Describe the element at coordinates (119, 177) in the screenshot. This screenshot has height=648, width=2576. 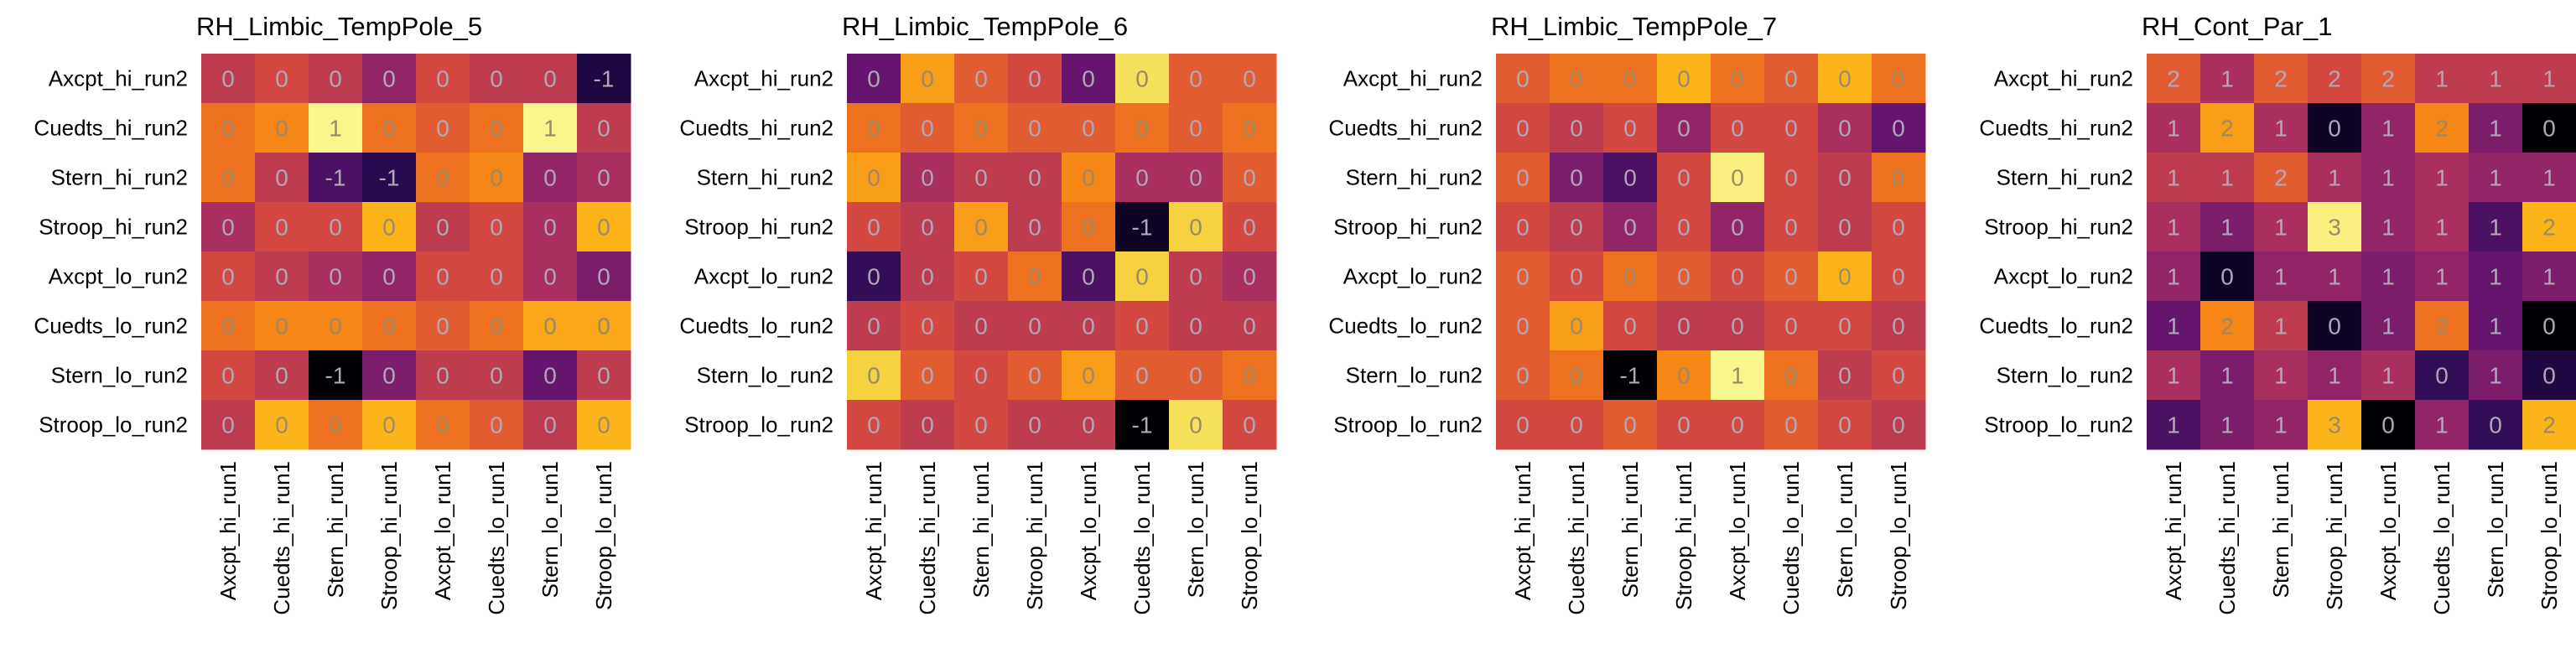
I see `row-label: Stern_hi_run2` at that location.